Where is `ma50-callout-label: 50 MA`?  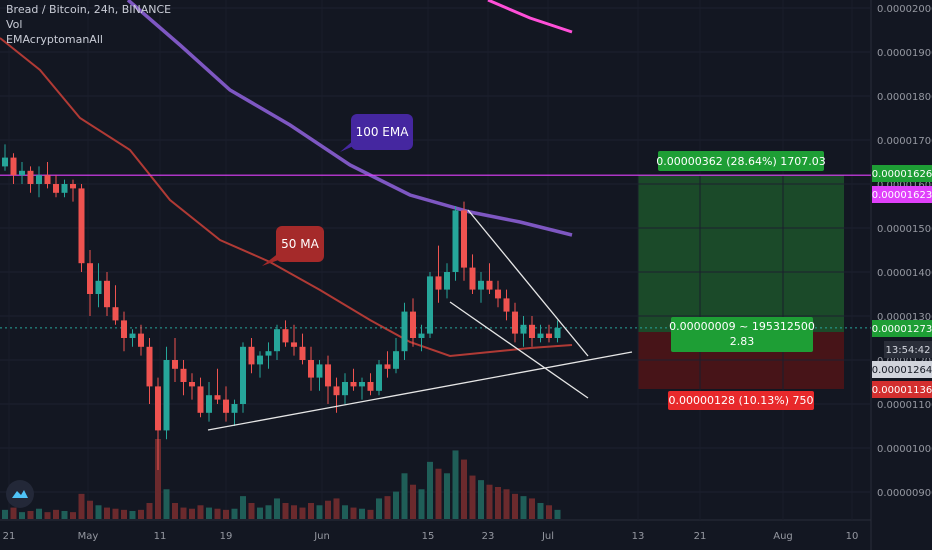 ma50-callout-label: 50 MA is located at coordinates (300, 244).